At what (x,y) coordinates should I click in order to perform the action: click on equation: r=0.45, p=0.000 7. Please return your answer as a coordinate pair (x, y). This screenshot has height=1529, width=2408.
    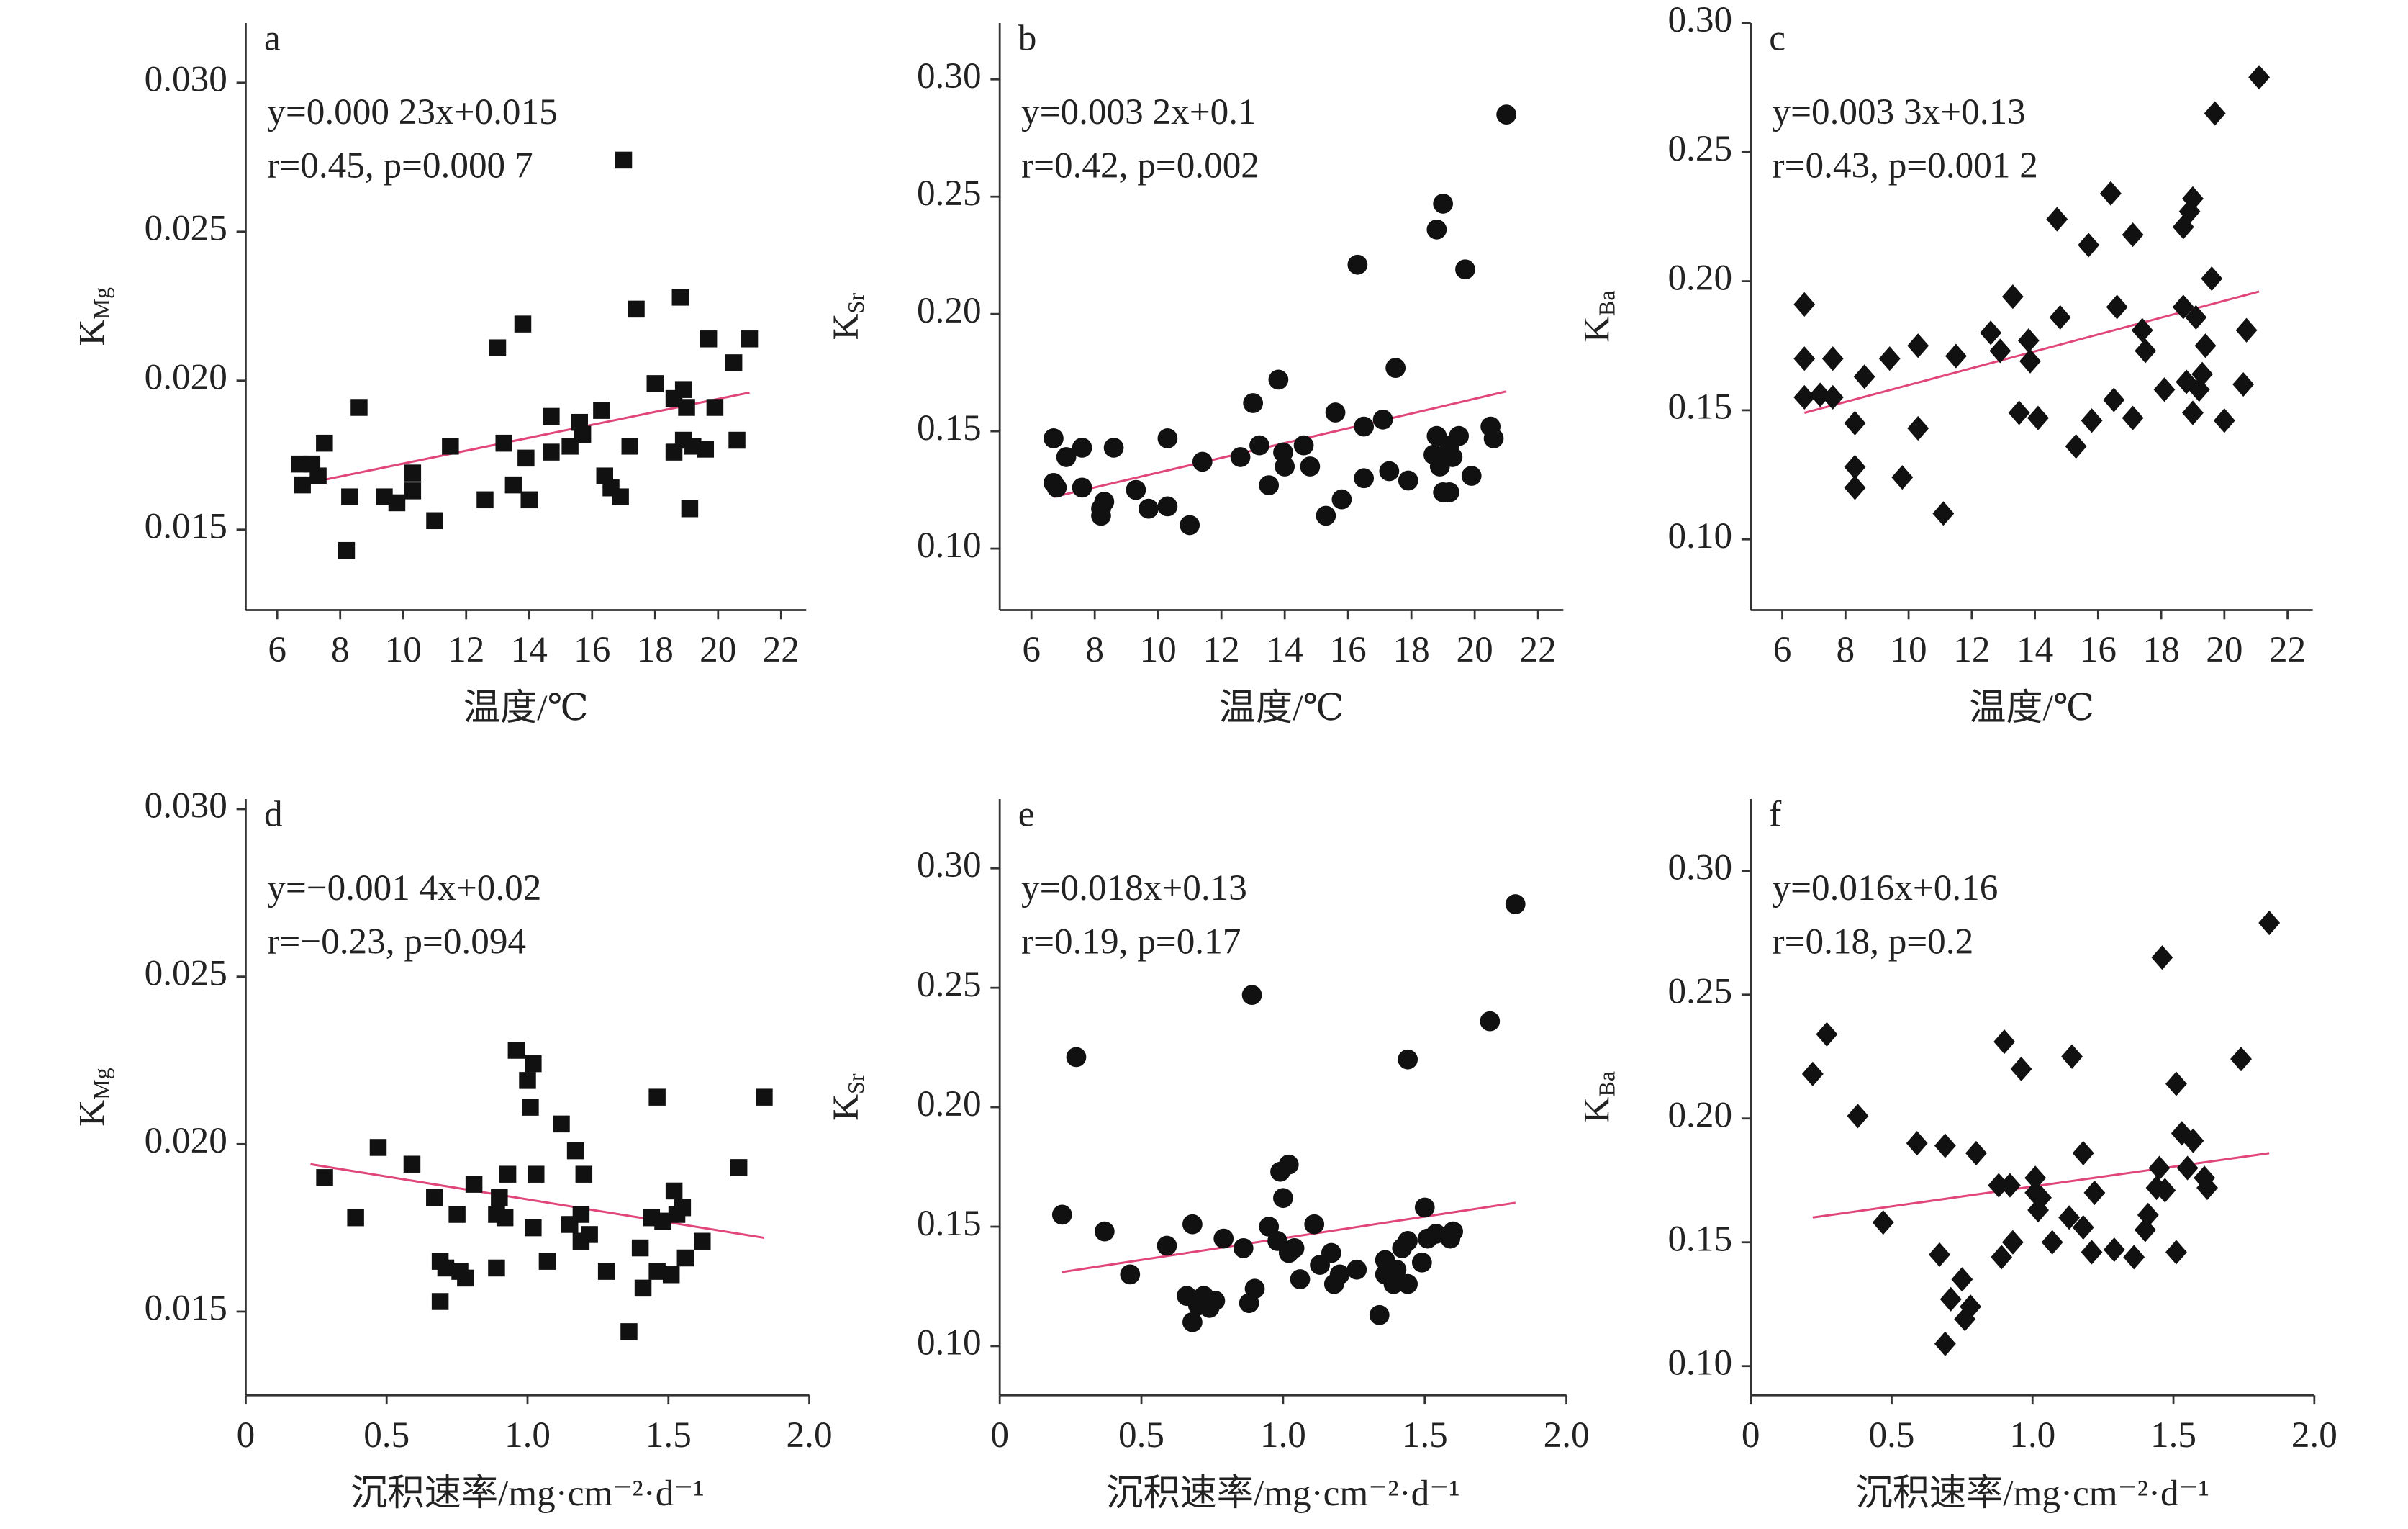
    Looking at the image, I should click on (400, 165).